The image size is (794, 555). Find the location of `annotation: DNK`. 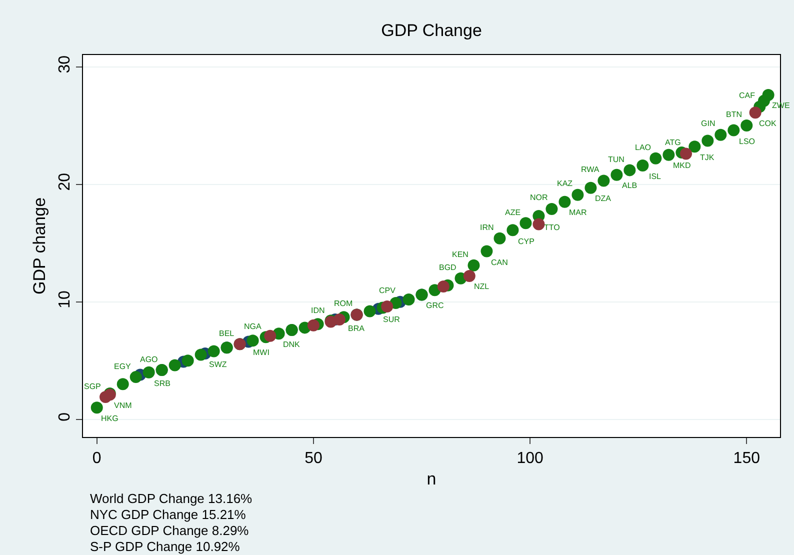

annotation: DNK is located at coordinates (292, 344).